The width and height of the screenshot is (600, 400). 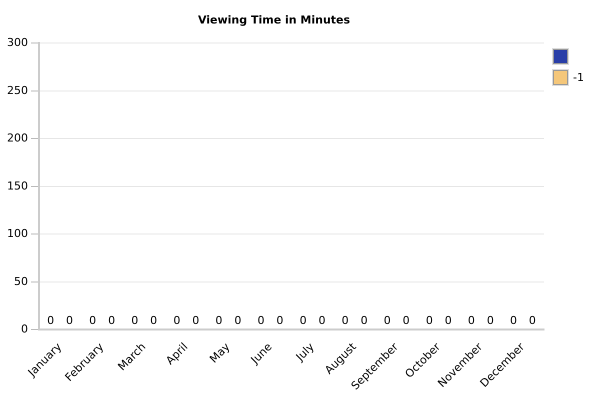 What do you see at coordinates (274, 19) in the screenshot?
I see `chart-title: Viewing Time in Minutes` at bounding box center [274, 19].